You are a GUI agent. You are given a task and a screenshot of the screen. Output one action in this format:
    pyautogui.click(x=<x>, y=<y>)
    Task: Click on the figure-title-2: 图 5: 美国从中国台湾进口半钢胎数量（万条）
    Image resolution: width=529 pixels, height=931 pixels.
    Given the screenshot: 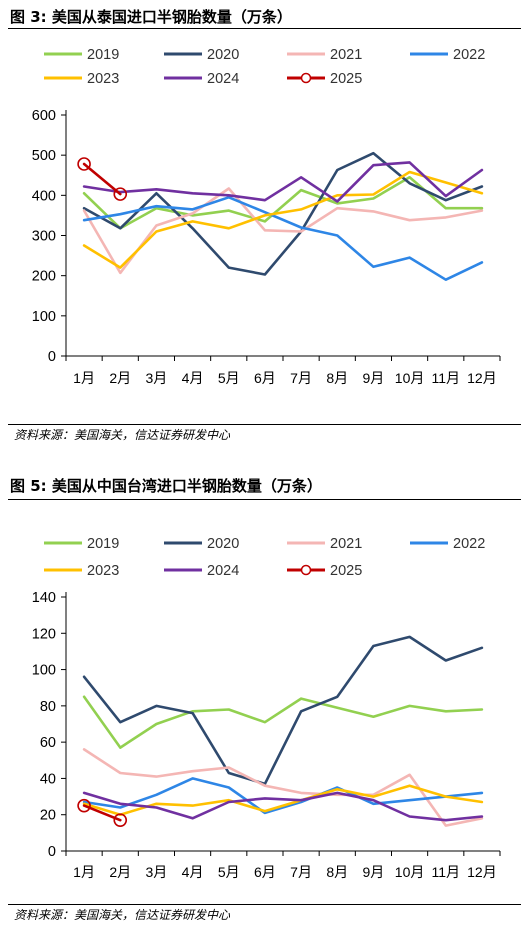 What is the action you would take?
    pyautogui.click(x=166, y=486)
    